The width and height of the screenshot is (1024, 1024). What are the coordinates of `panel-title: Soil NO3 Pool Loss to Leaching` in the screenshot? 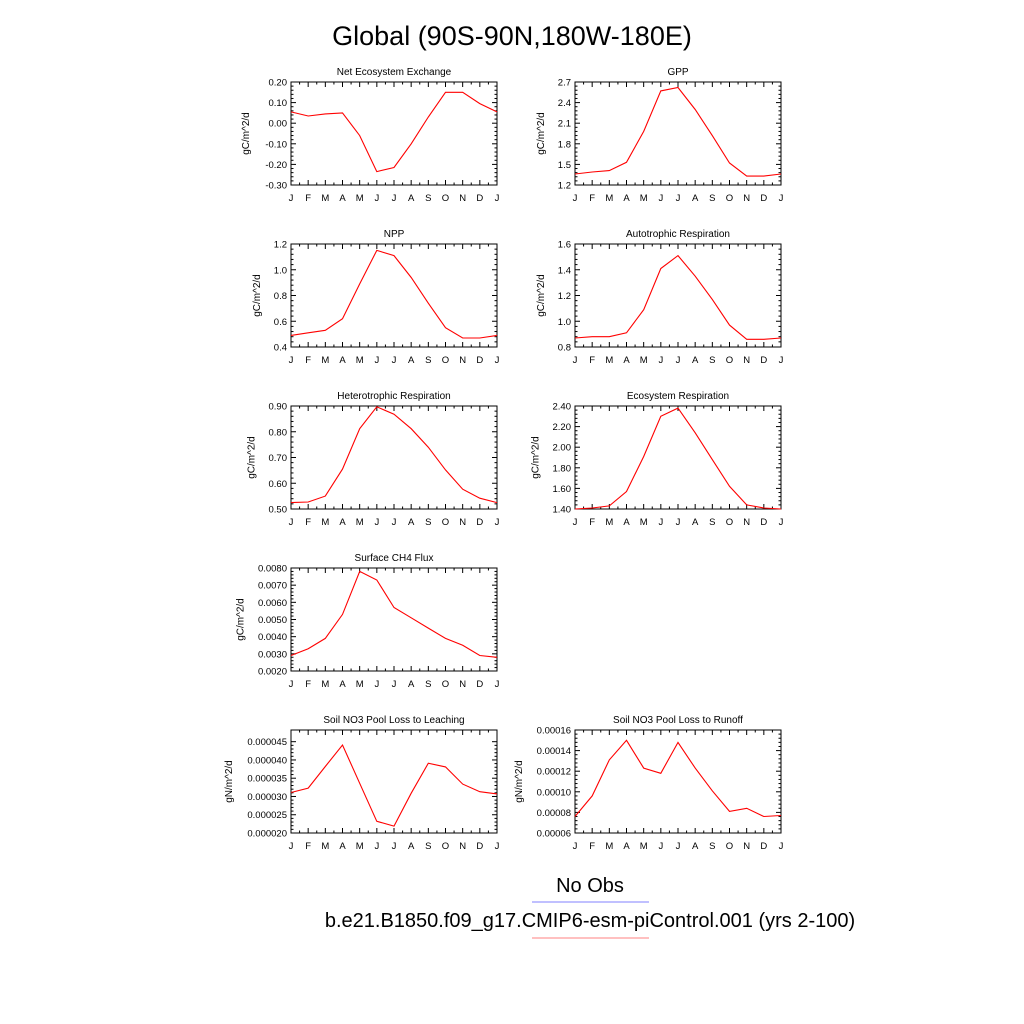 It's located at (393, 720).